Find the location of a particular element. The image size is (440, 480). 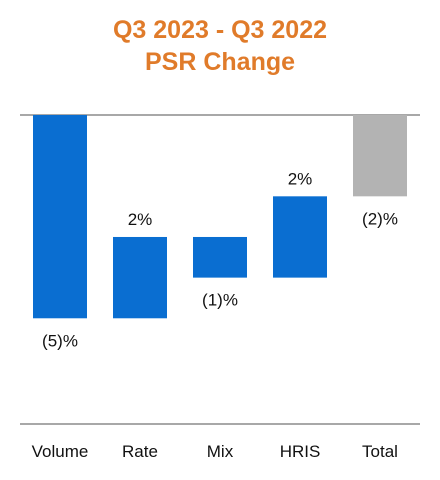

category-label-hris: HRIS is located at coordinates (300, 451).